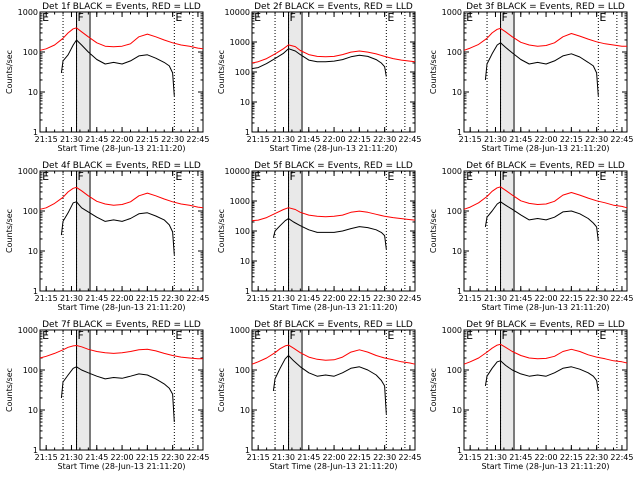 This screenshot has width=640, height=480. What do you see at coordinates (121, 7) in the screenshot?
I see `panel-title: Det 1f BLACK = Events, RED = LLD` at bounding box center [121, 7].